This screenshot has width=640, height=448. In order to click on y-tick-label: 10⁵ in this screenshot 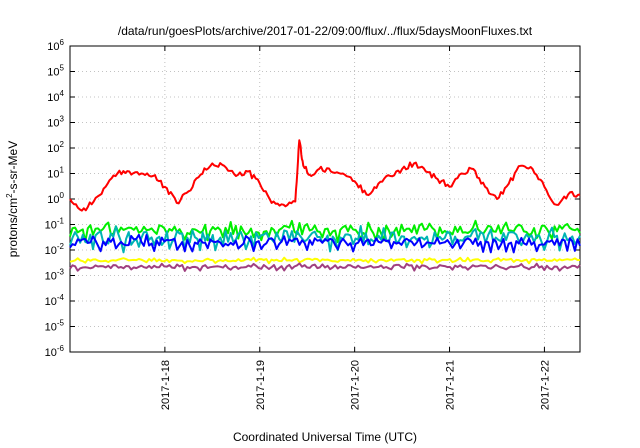, I will do `click(55, 71)`.